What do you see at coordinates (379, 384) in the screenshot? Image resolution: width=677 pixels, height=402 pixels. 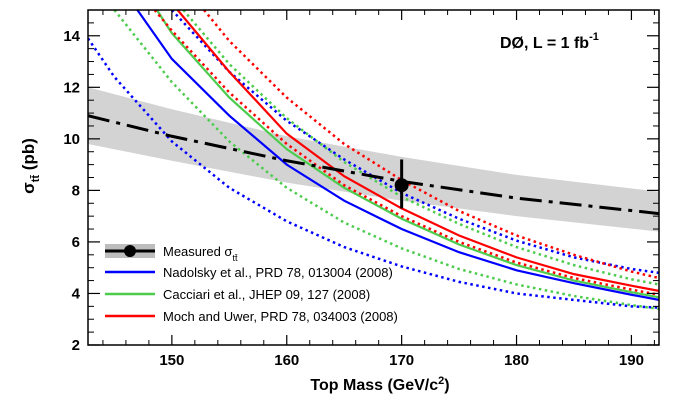 I see `x-axis-title: Top Mass (GeV/c2)` at bounding box center [379, 384].